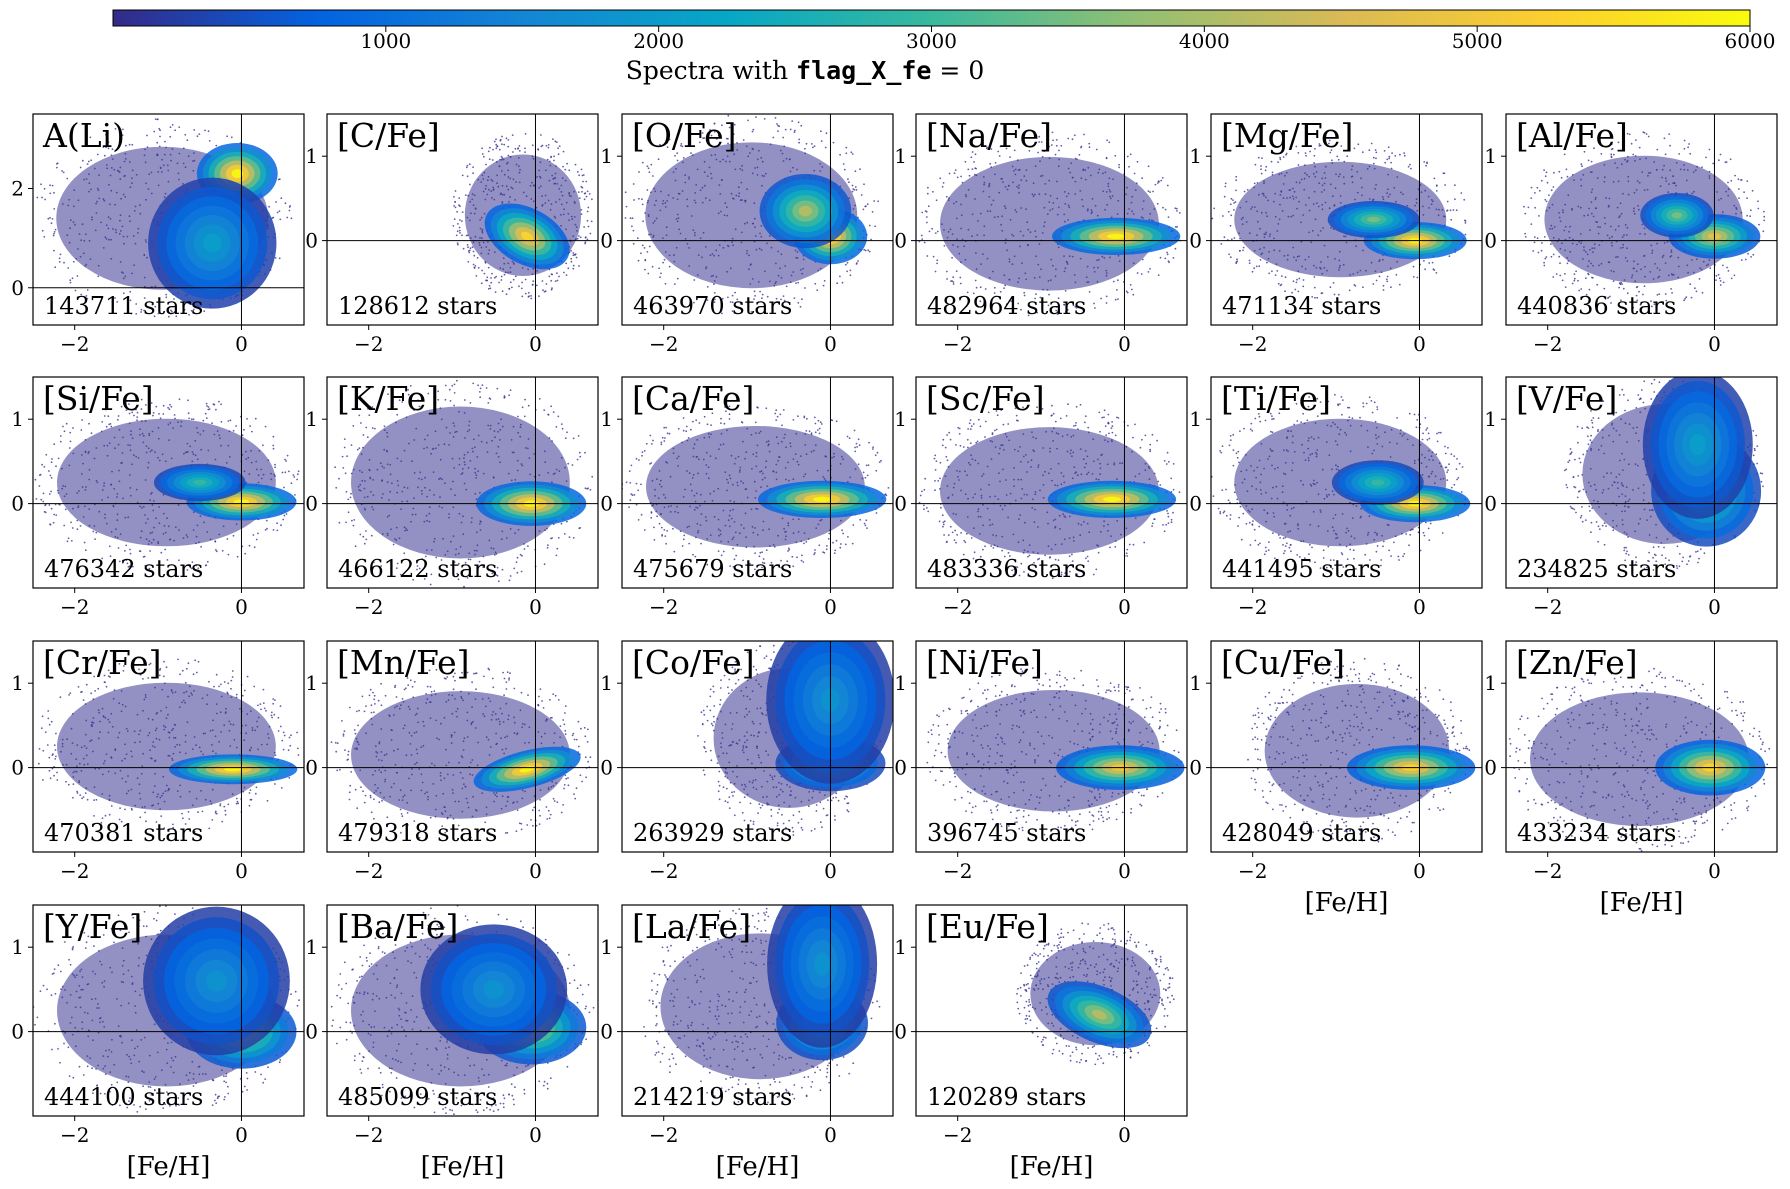 The image size is (1790, 1189). What do you see at coordinates (1631, 234) in the screenshot?
I see `panel: −2 001[Al/Fe]440836 stars` at bounding box center [1631, 234].